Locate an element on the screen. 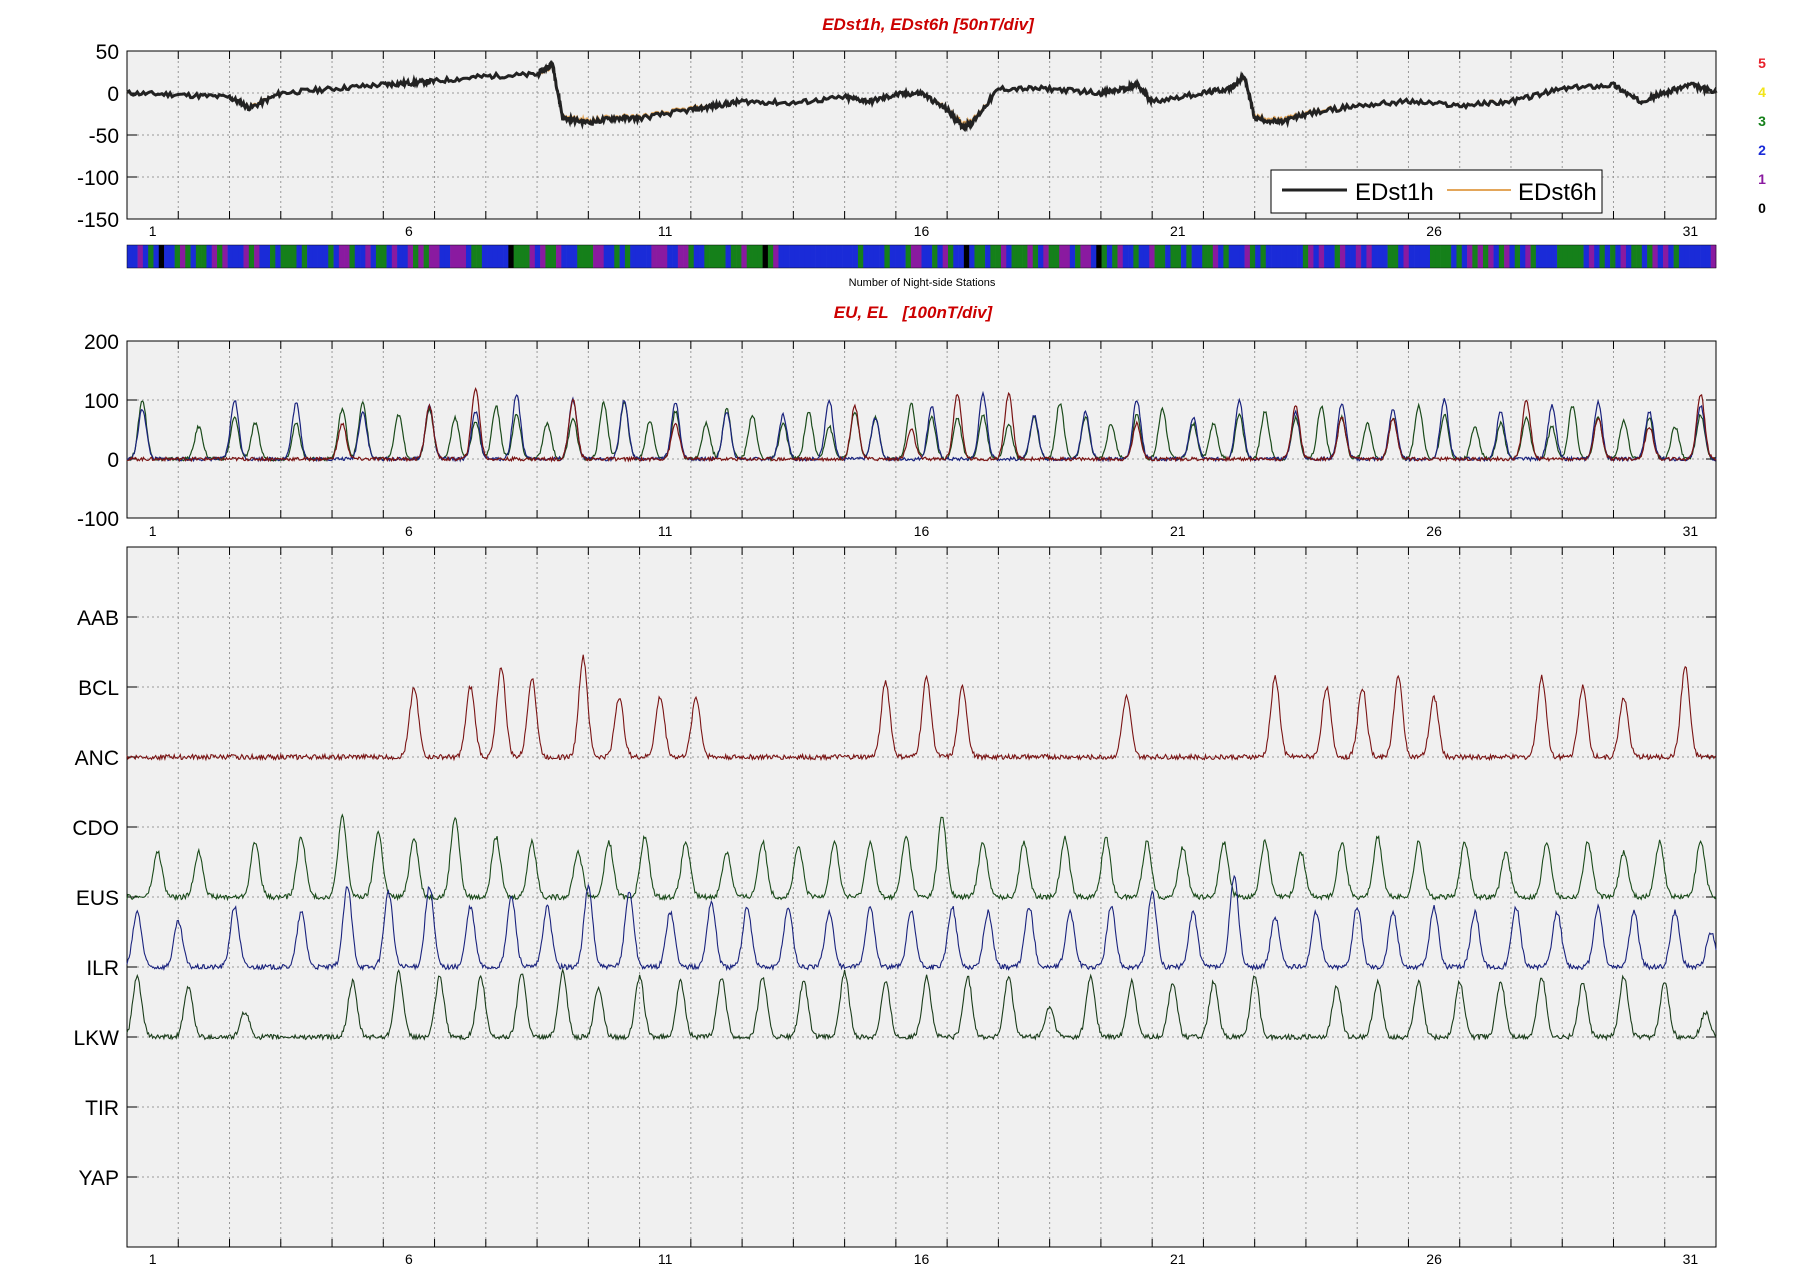  count-scale-label: 5 is located at coordinates (1762, 63).